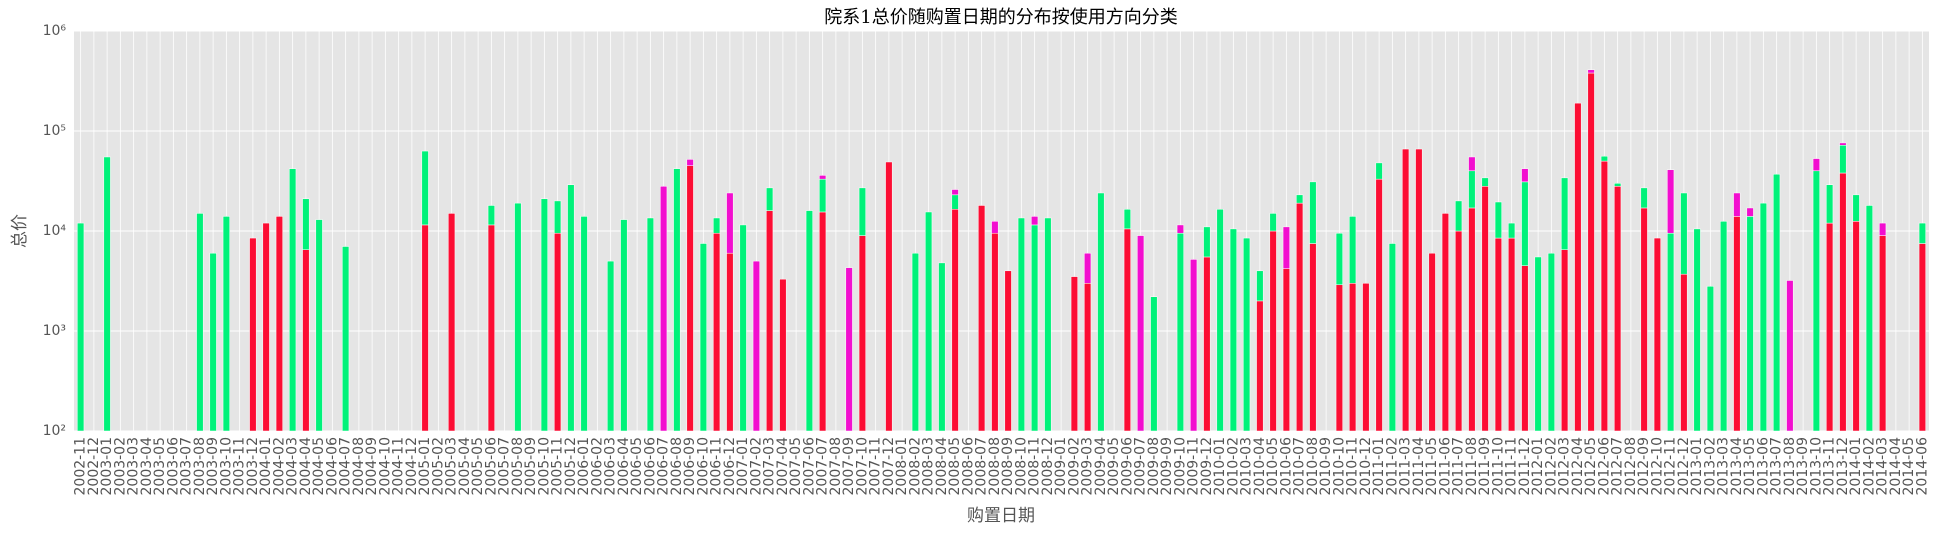 The width and height of the screenshot is (1941, 534). Describe the element at coordinates (187, 466) in the screenshot. I see `x-tick-label: 2003-07` at that location.